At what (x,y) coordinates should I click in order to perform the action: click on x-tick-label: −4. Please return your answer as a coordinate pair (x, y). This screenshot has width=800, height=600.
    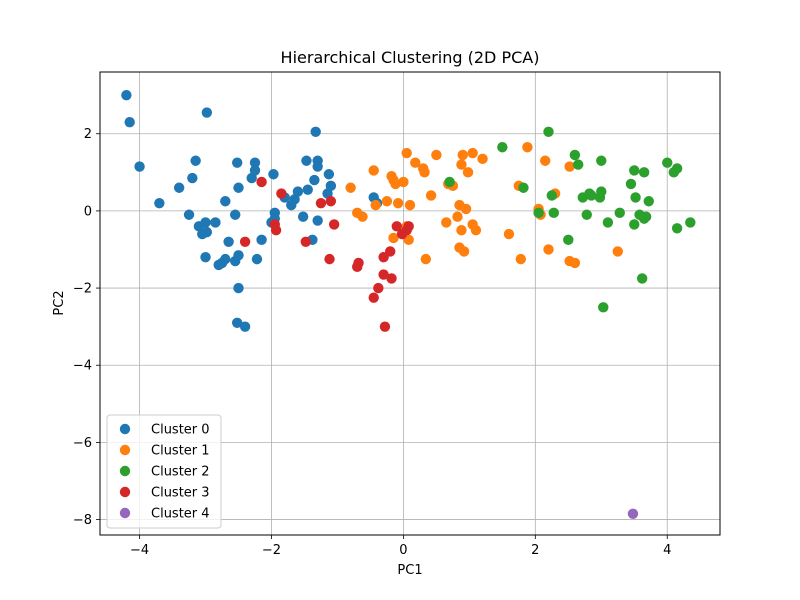
    Looking at the image, I should click on (139, 550).